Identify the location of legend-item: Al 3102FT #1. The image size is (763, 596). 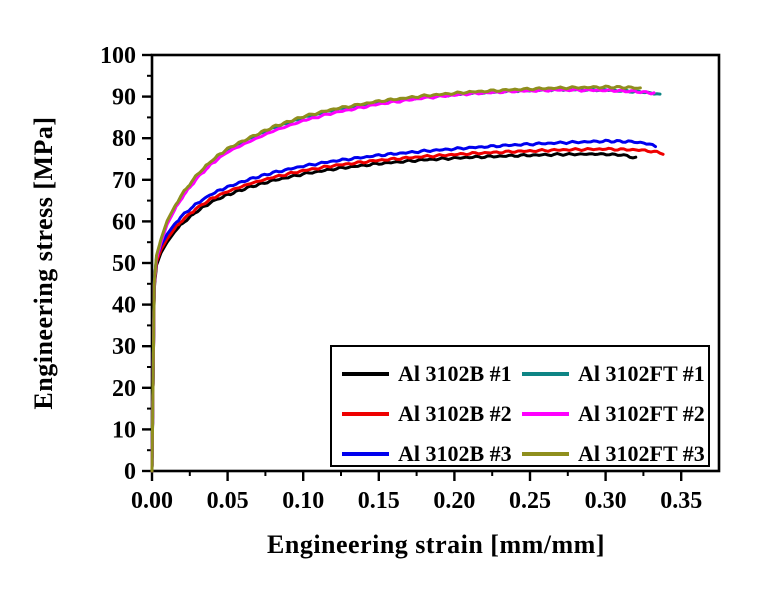
(613, 374).